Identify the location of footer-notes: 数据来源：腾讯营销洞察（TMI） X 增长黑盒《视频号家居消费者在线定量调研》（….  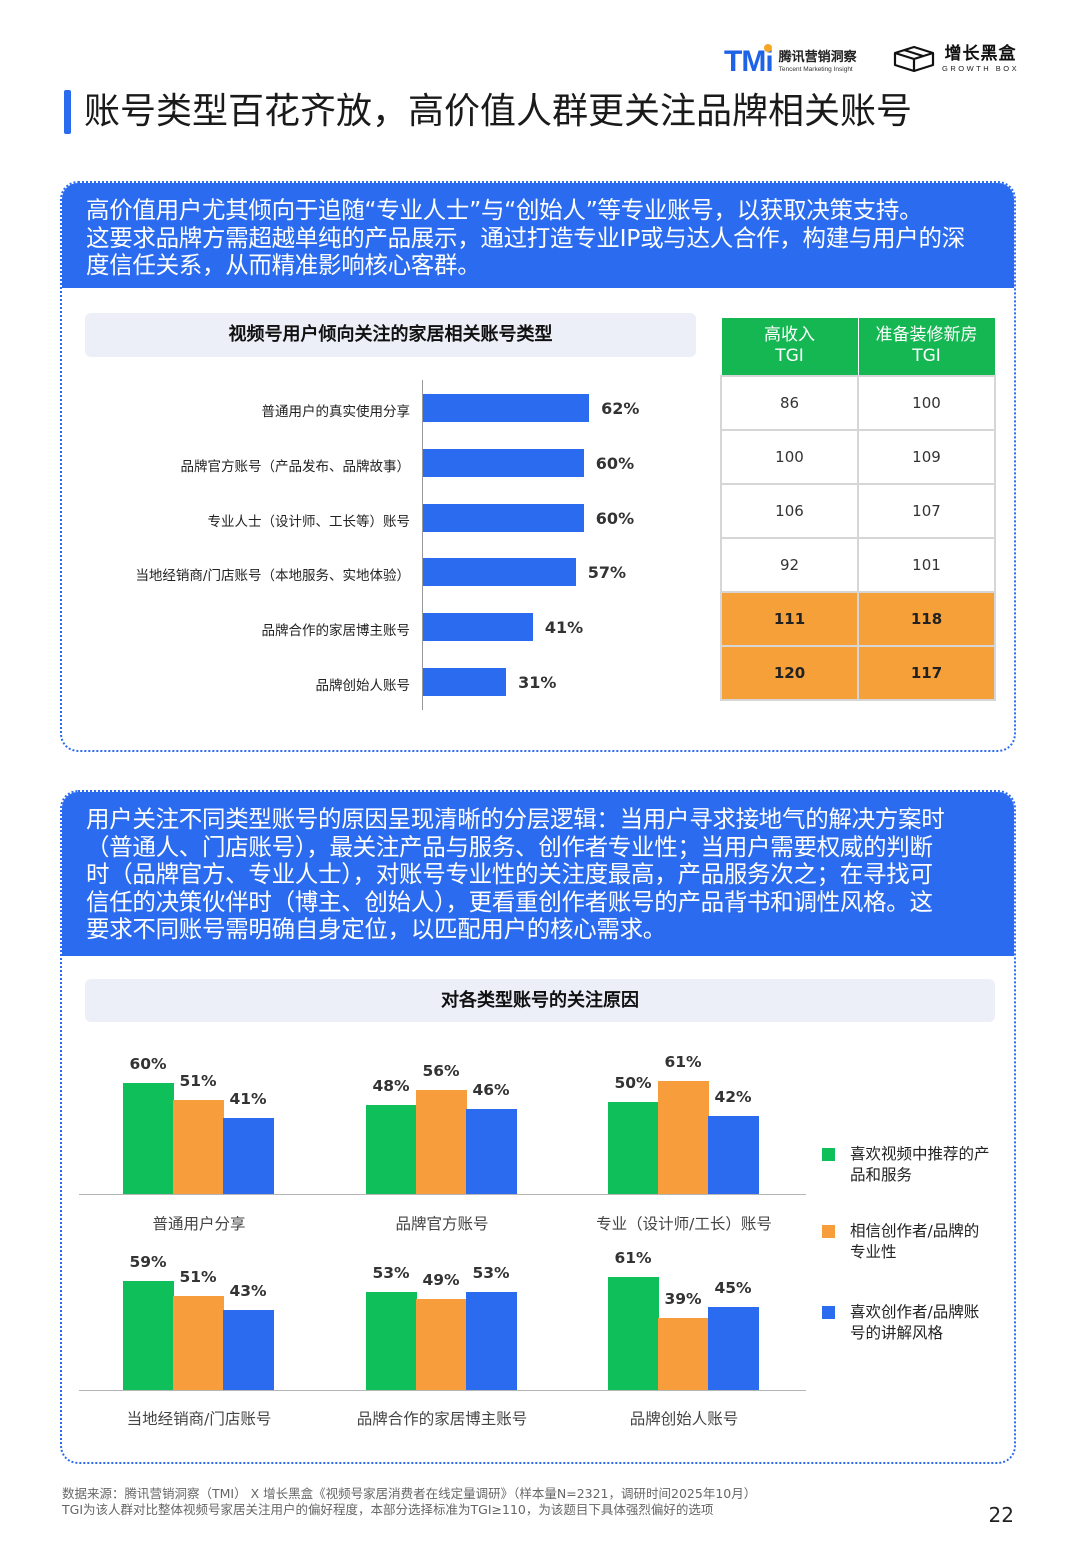
(409, 1502).